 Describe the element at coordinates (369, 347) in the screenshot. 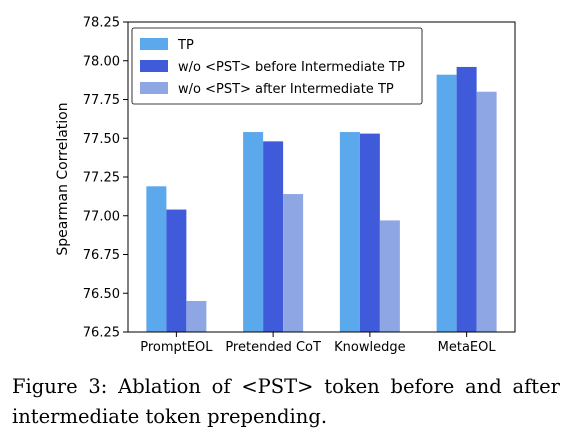

I see `x-tick-label: Knowledge` at that location.